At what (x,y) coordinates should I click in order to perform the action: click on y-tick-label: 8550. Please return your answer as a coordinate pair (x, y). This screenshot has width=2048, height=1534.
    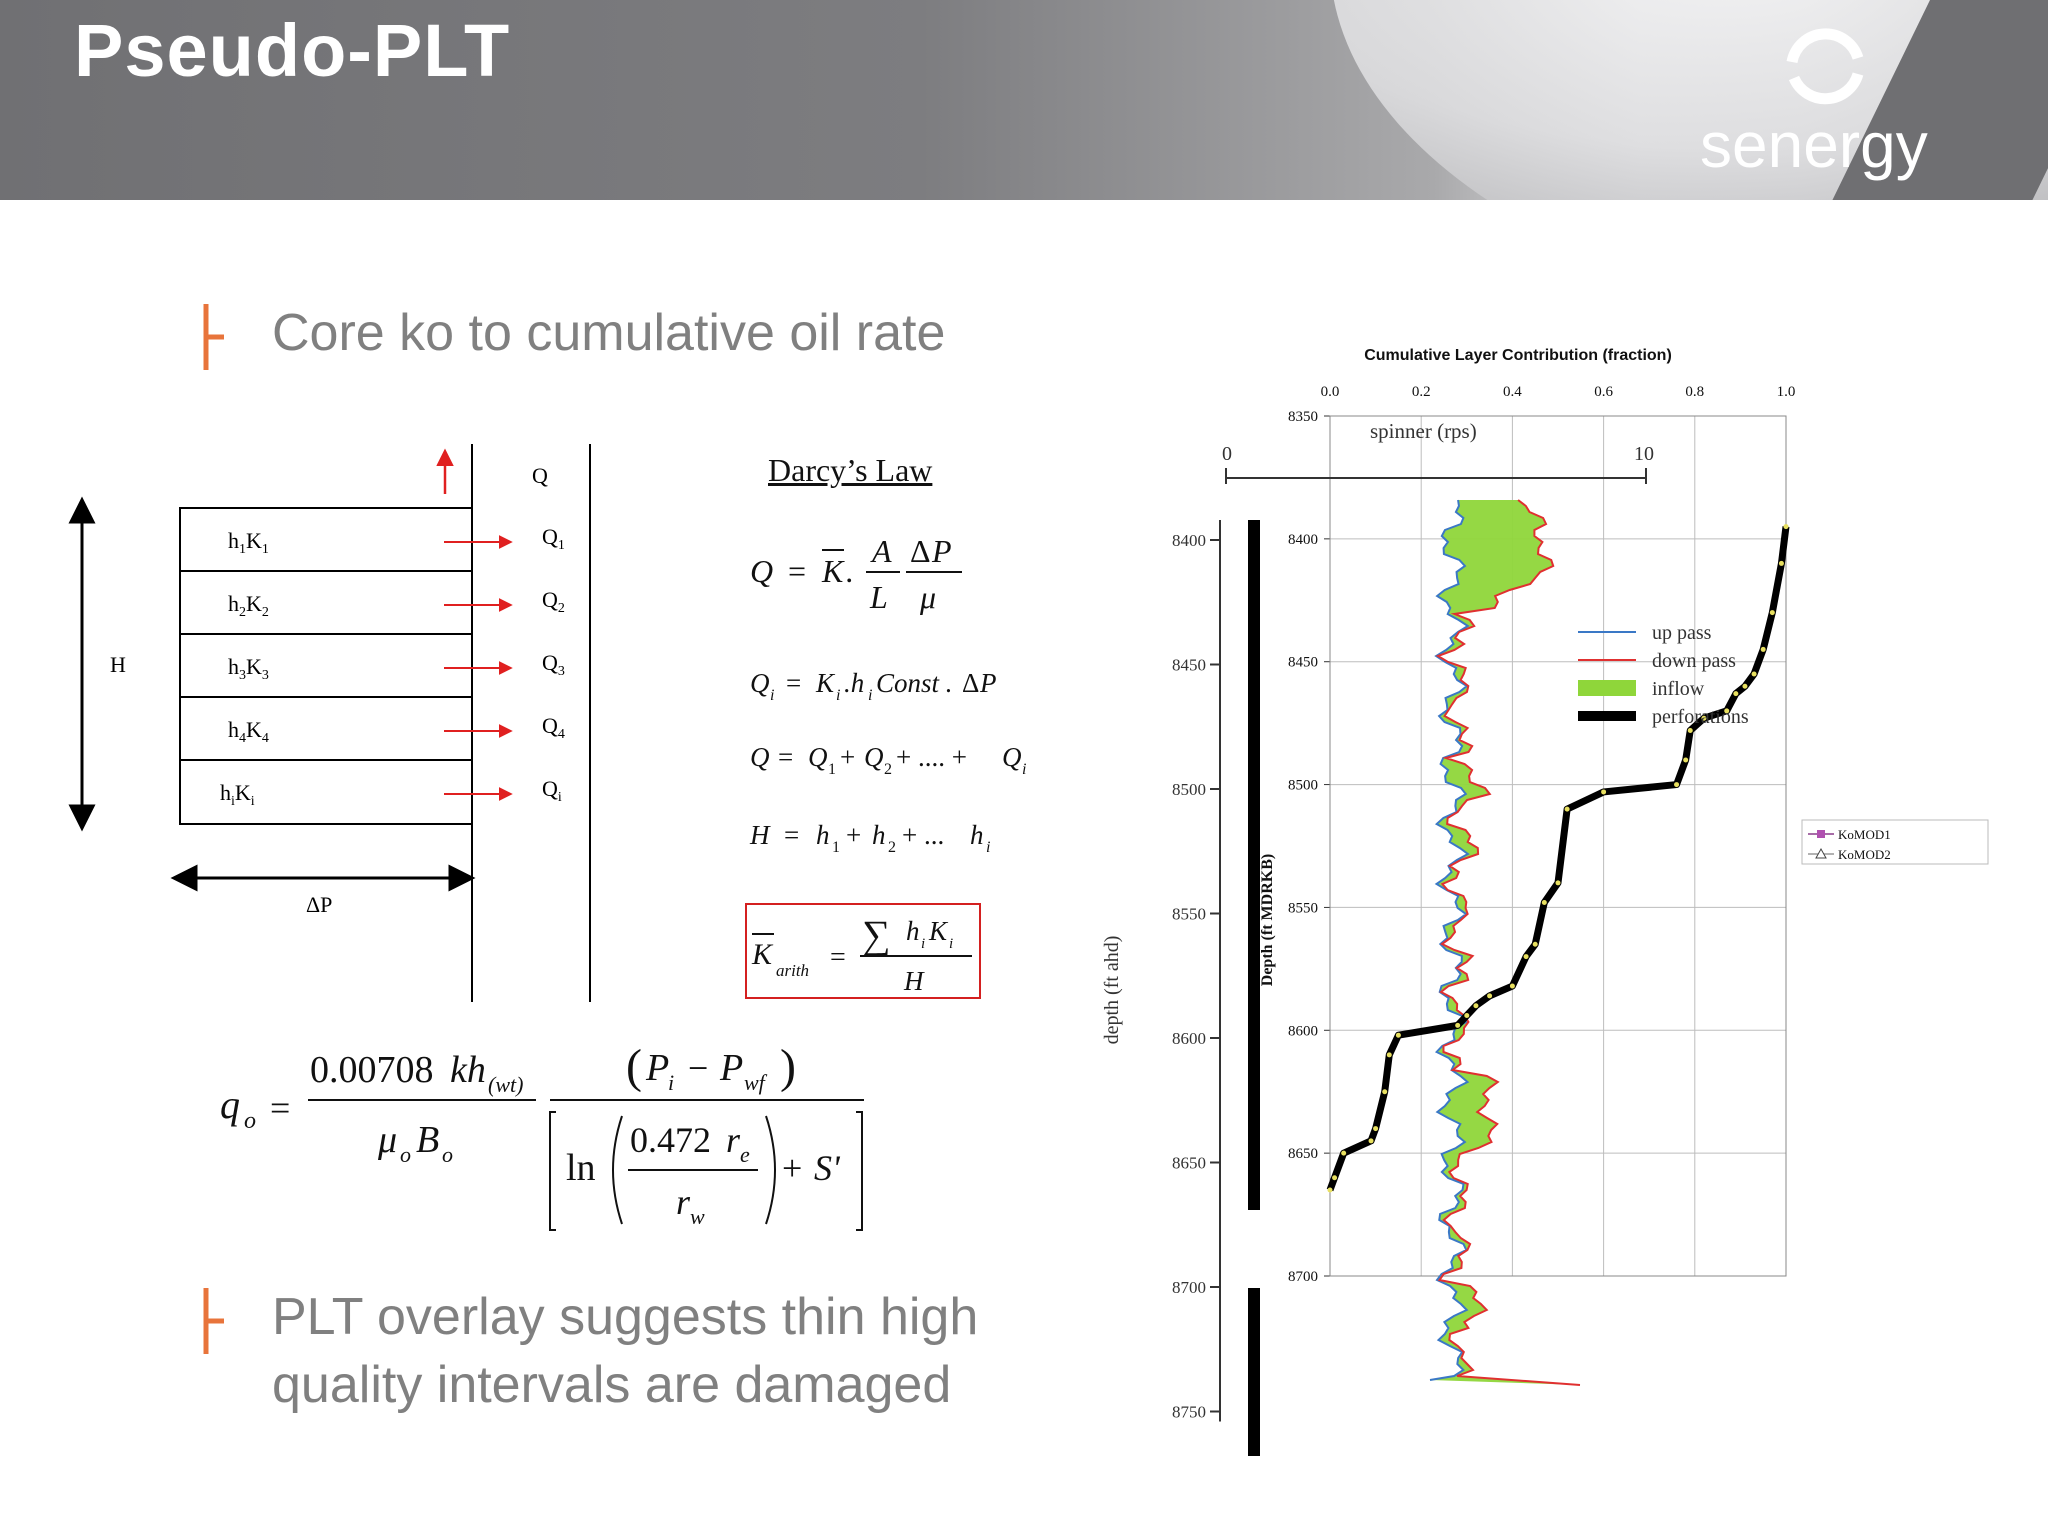
    Looking at the image, I should click on (1303, 908).